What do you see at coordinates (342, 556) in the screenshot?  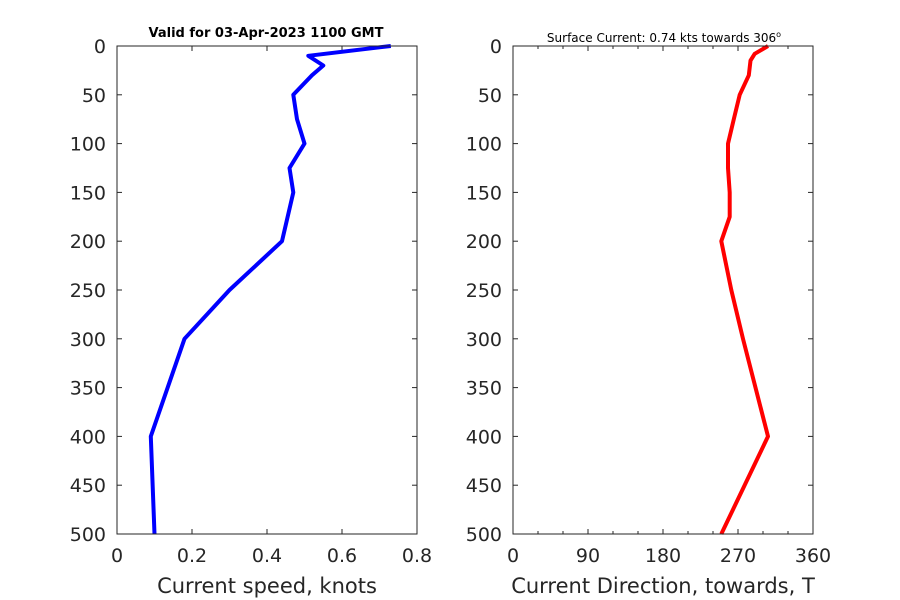 I see `speed-x-tick-label: 0.6` at bounding box center [342, 556].